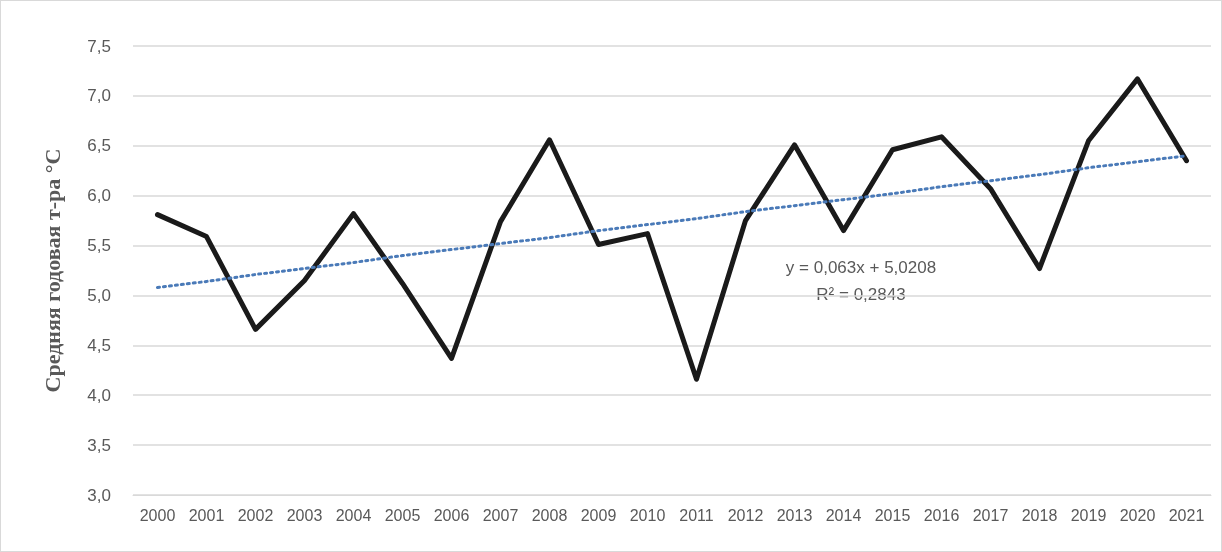 This screenshot has width=1222, height=552. I want to click on y-tick-label: 3,0, so click(99, 495).